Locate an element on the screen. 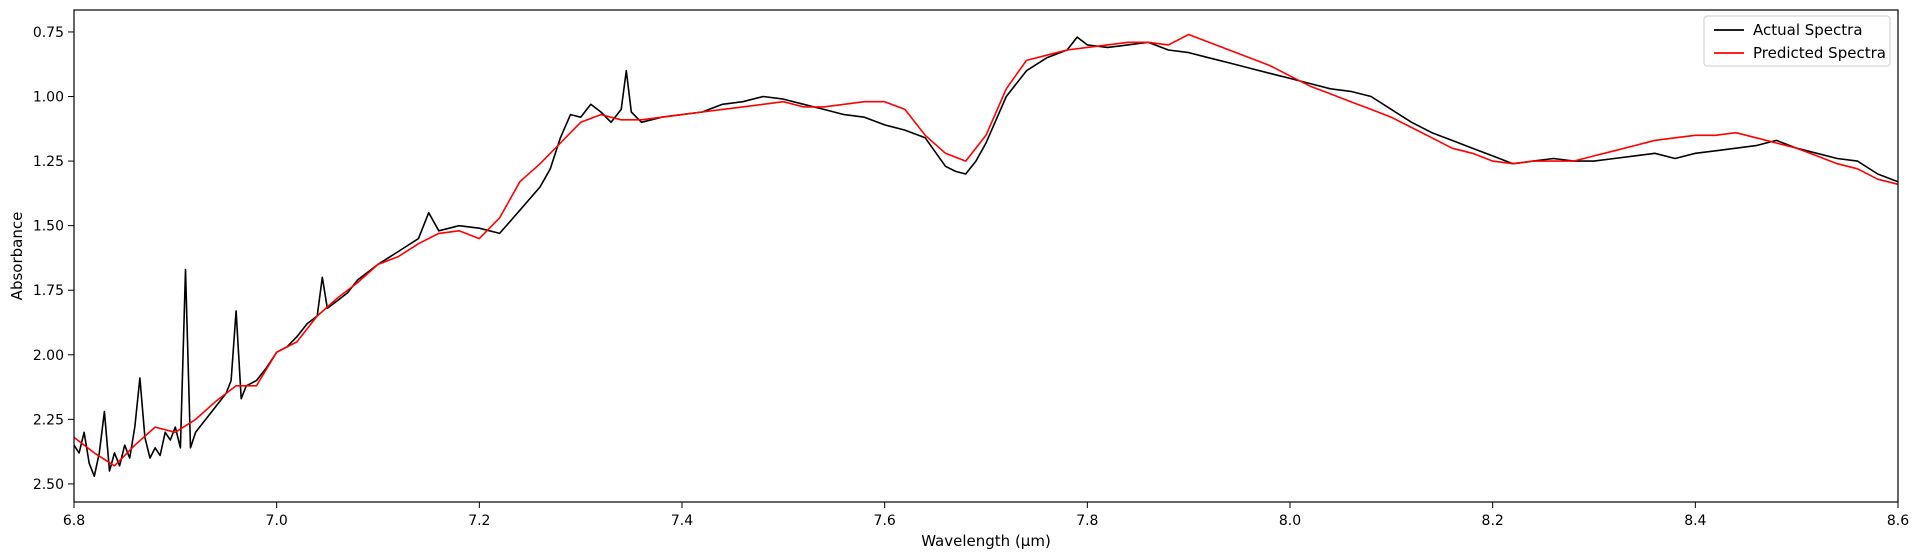 The width and height of the screenshot is (1920, 560). y-tick-label: 1.25 is located at coordinates (48, 162).